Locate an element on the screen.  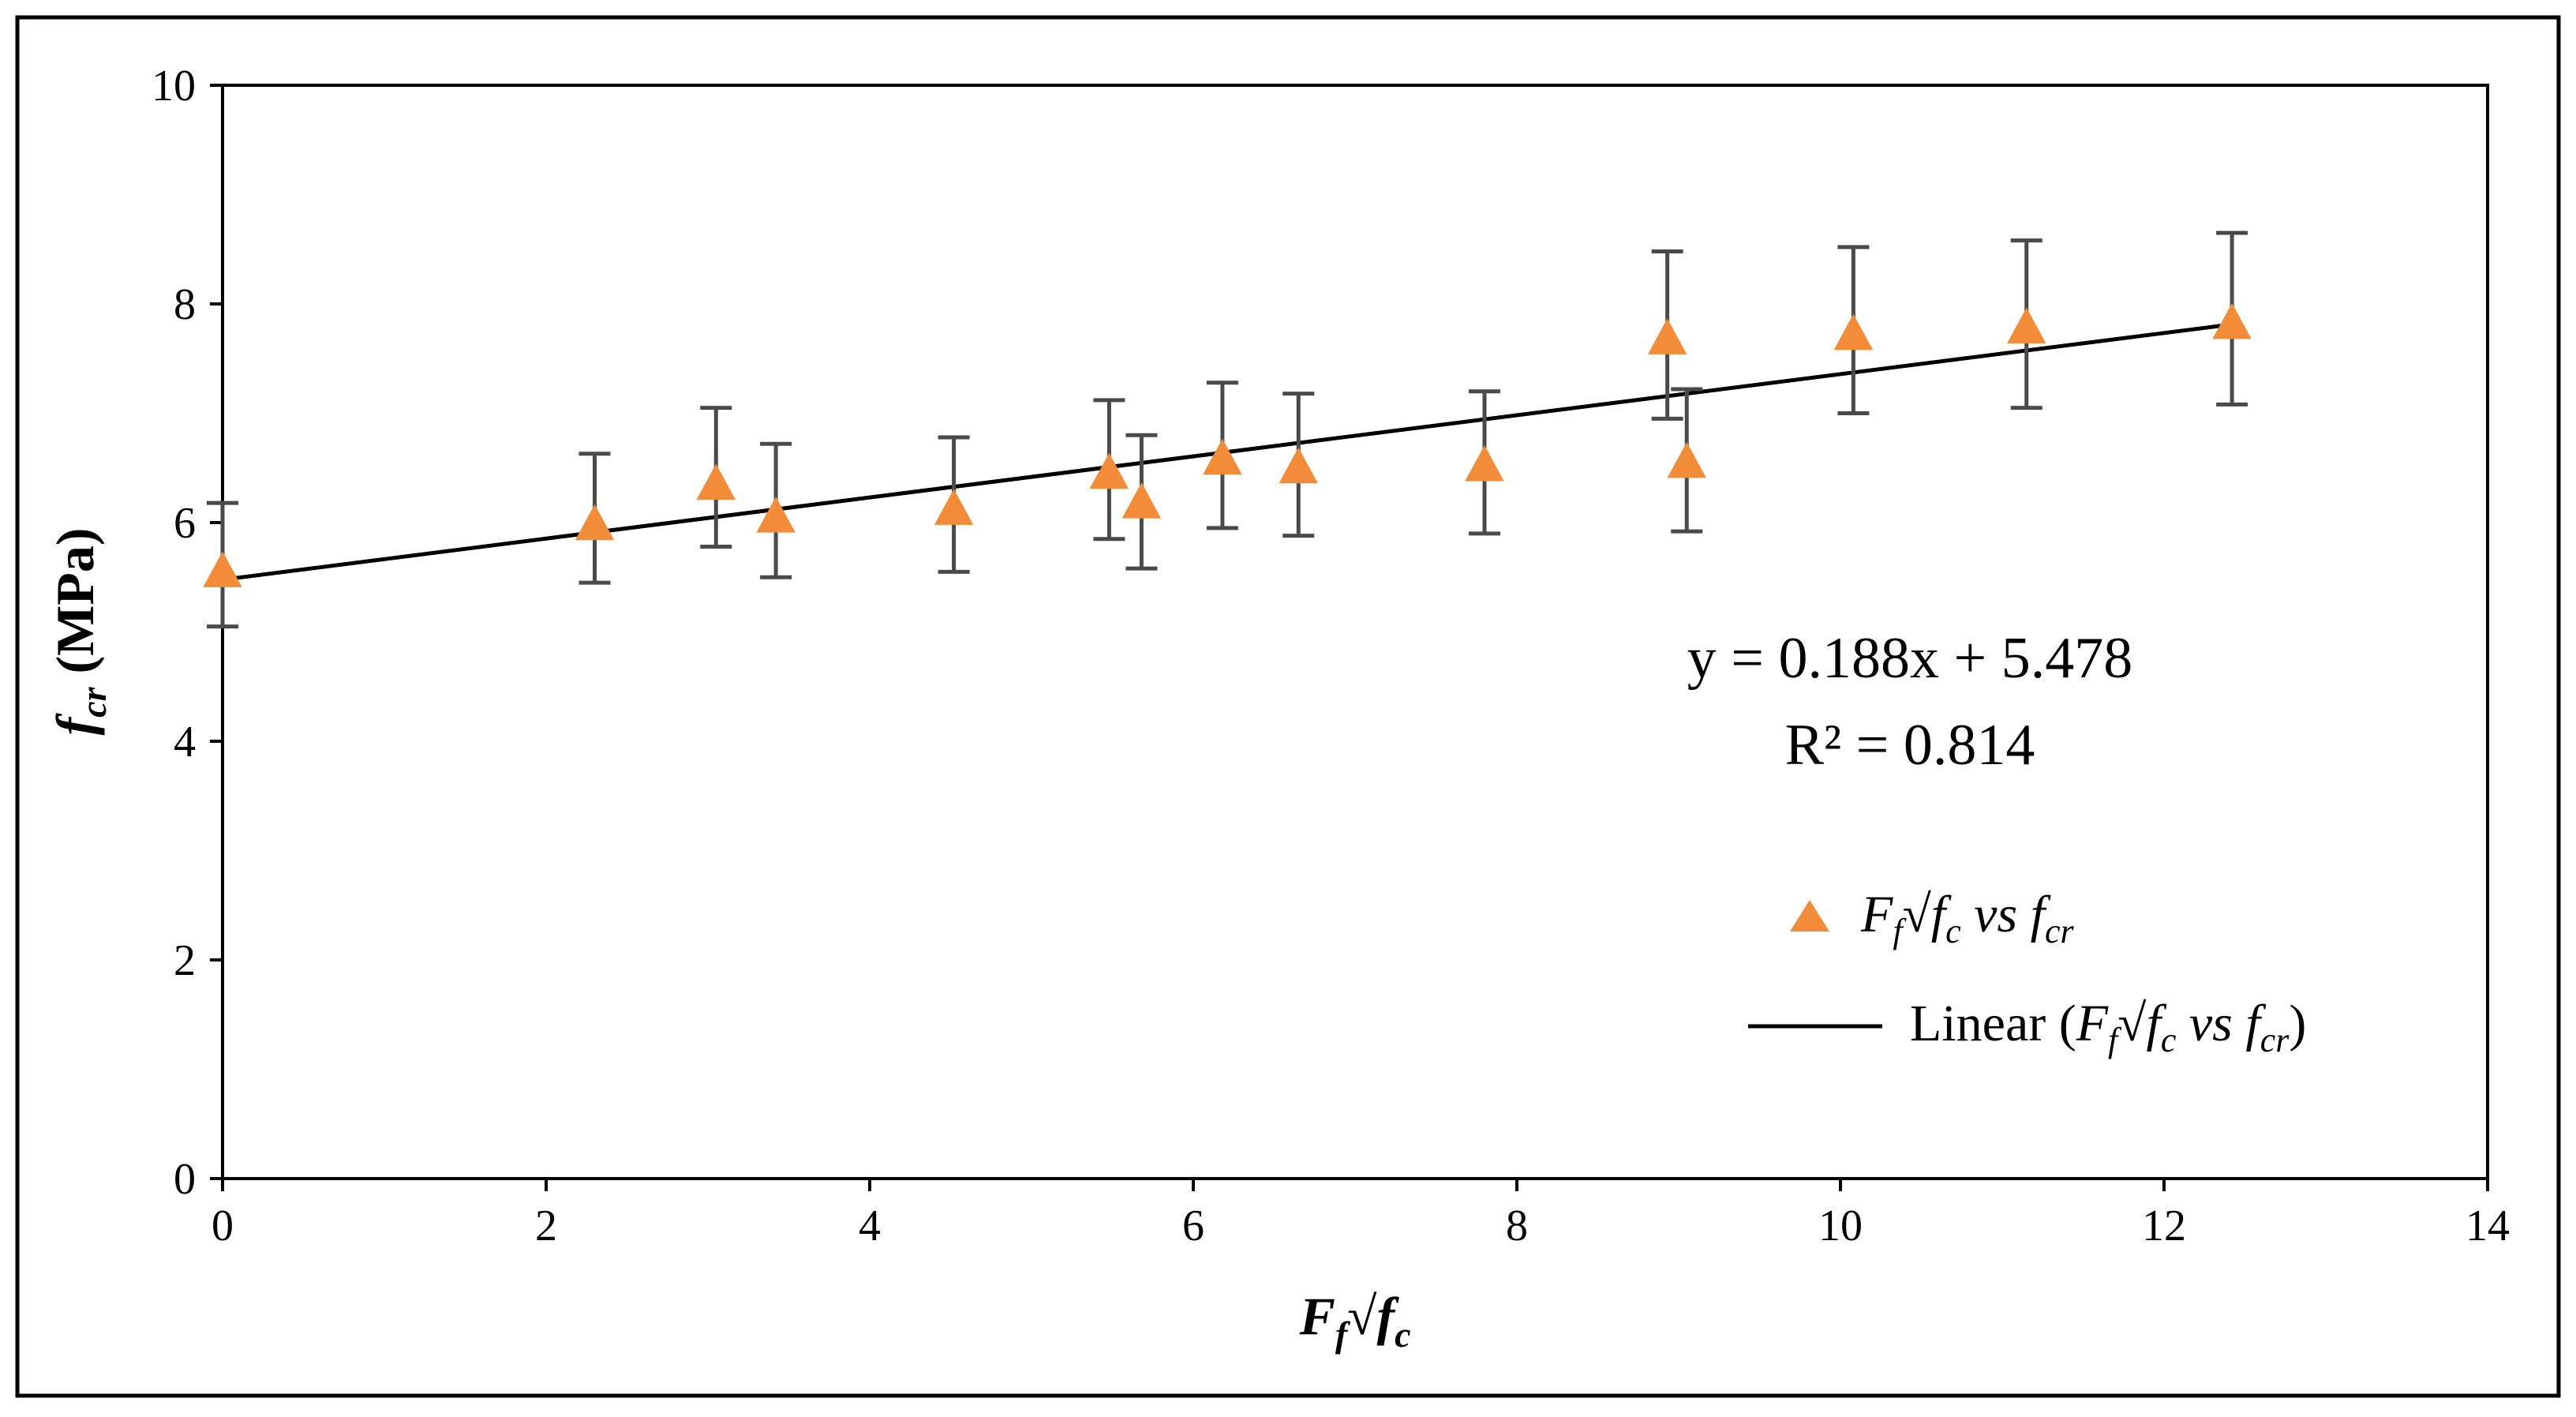
y-tick-label: 6 is located at coordinates (185, 523).